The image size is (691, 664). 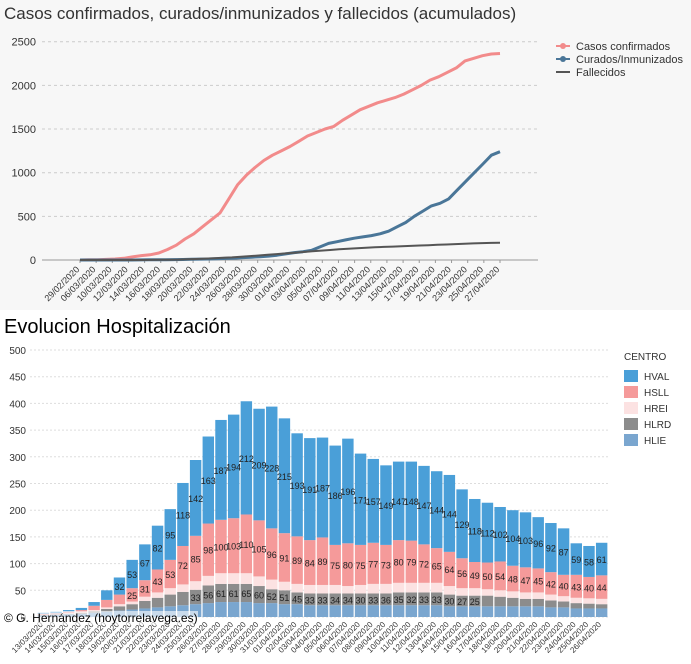 I want to click on bar-value-label: 148, so click(x=411, y=502).